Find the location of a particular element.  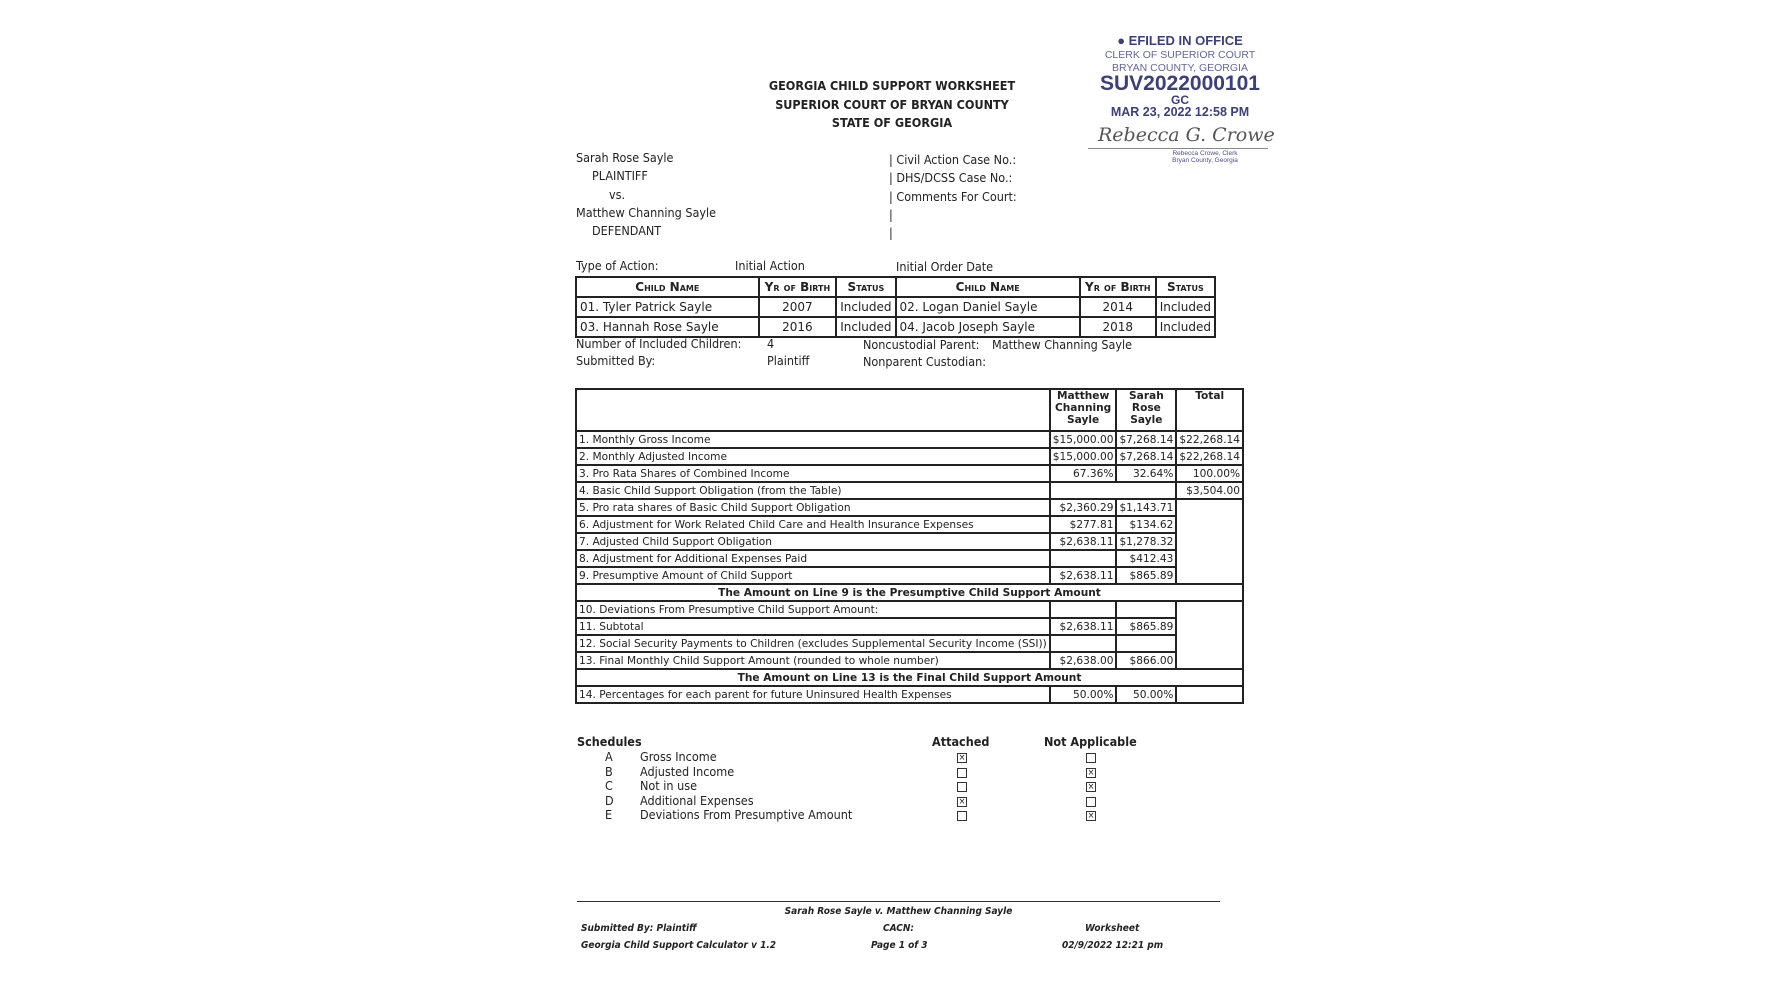

child-yob: 2014 is located at coordinates (1117, 307).